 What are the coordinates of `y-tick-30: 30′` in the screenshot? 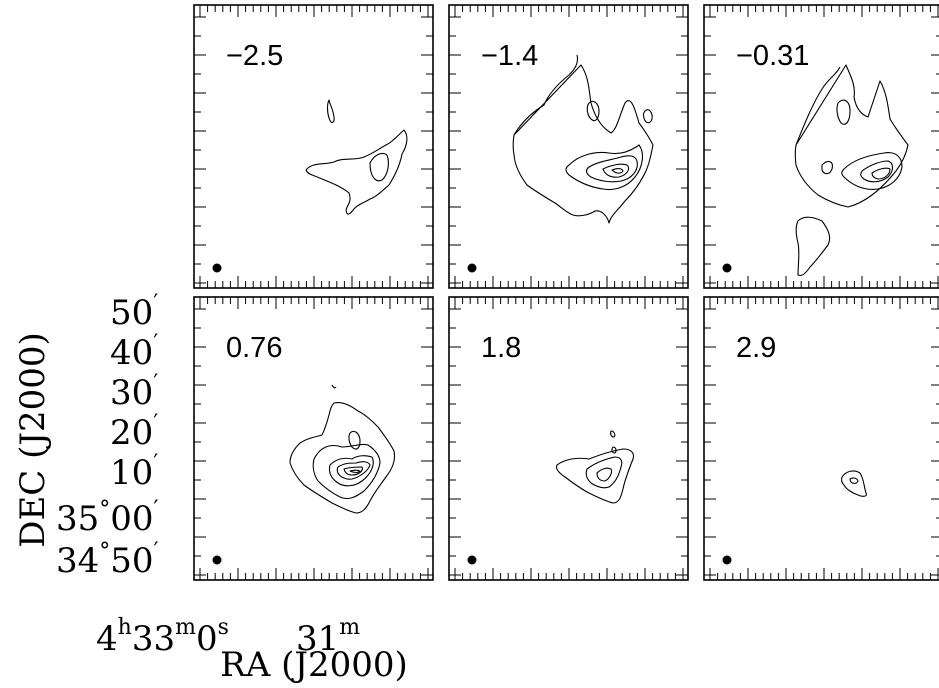 It's located at (134, 392).